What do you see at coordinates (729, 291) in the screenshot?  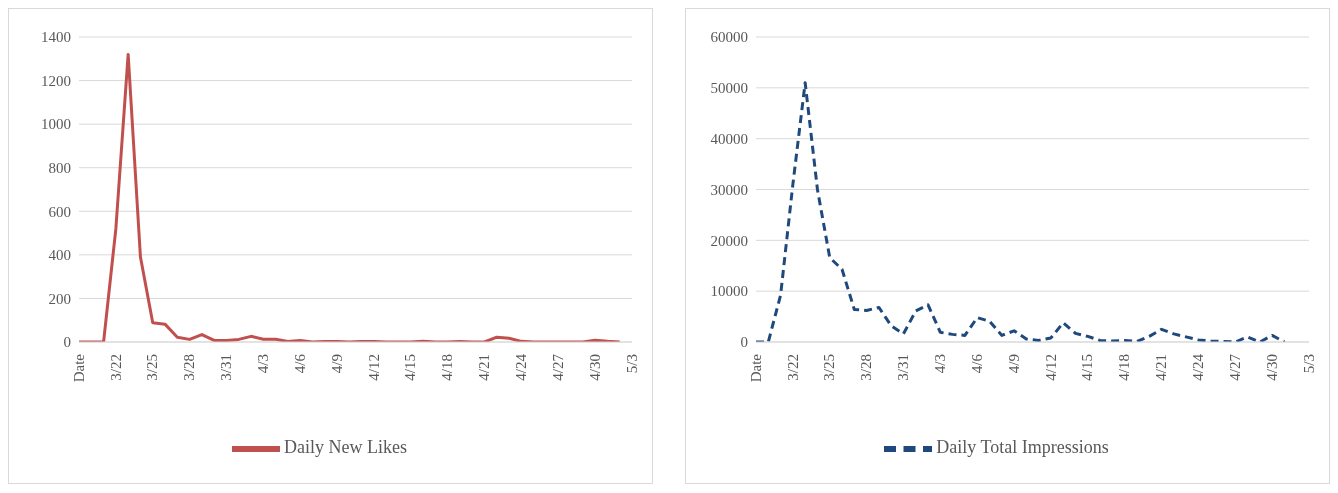 I see `y-tick-label: 10000` at bounding box center [729, 291].